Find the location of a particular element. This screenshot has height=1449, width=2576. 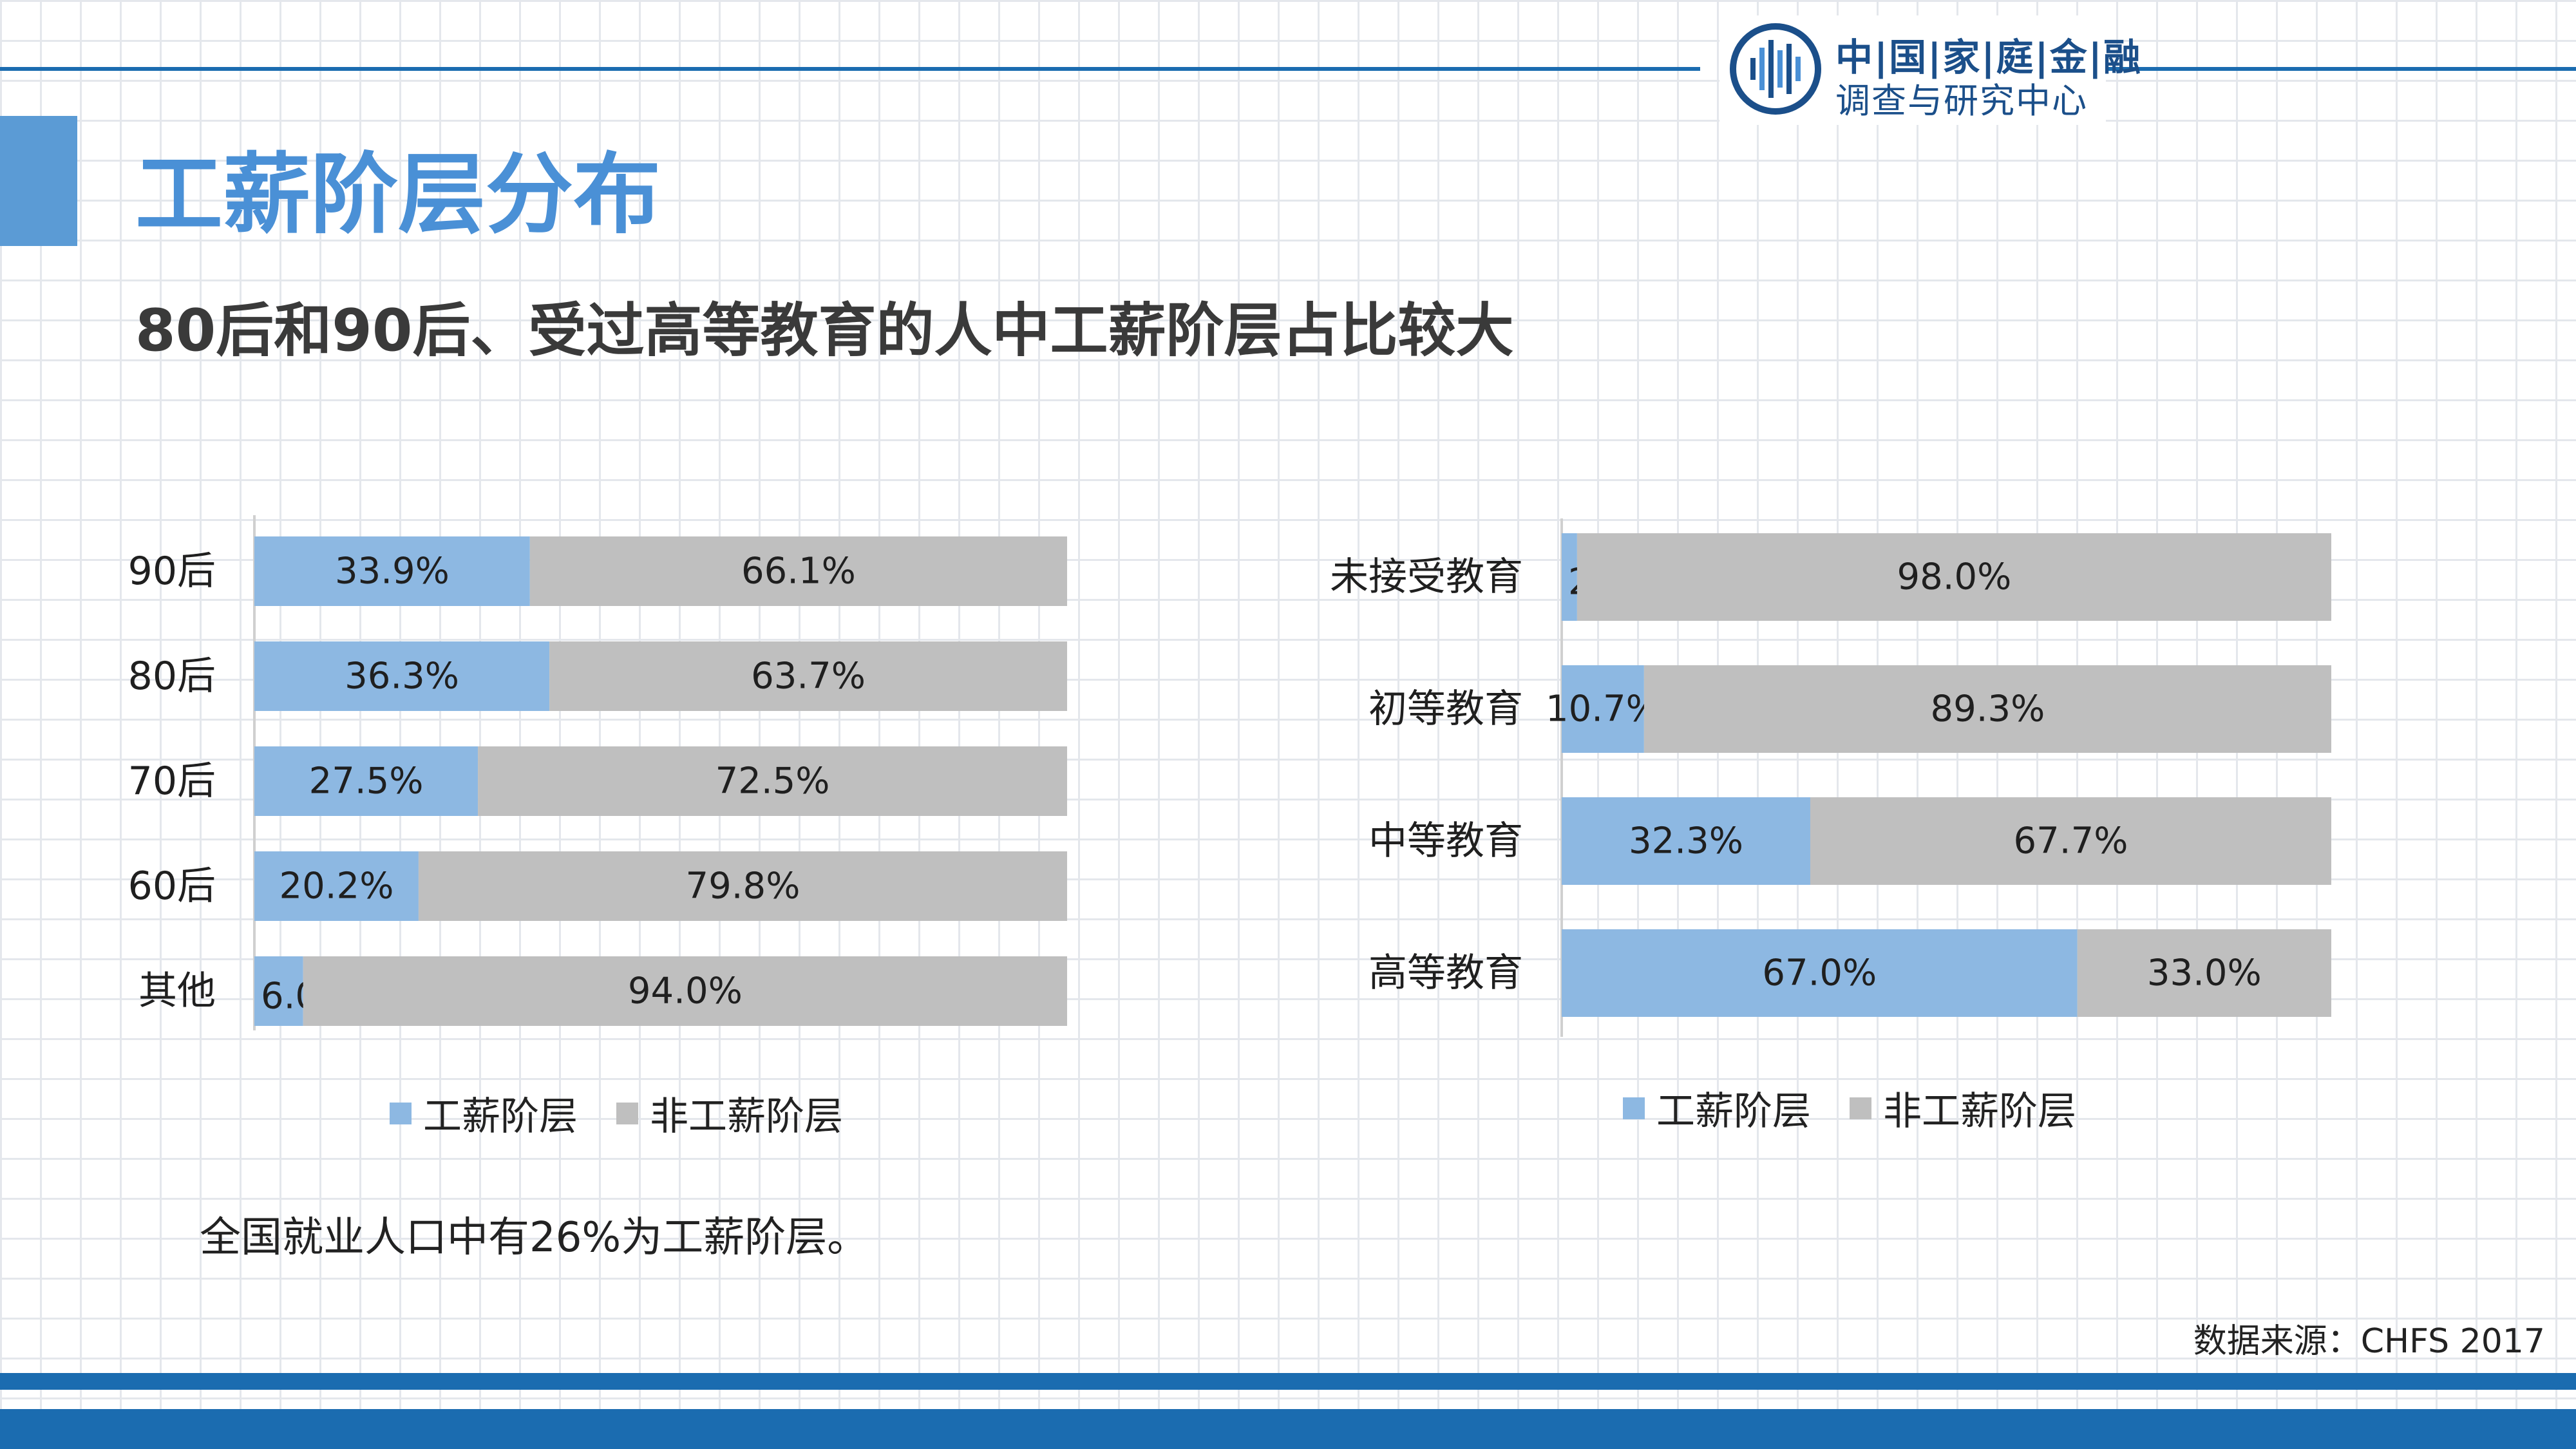

data-label-wage: 32.3% is located at coordinates (1686, 841).